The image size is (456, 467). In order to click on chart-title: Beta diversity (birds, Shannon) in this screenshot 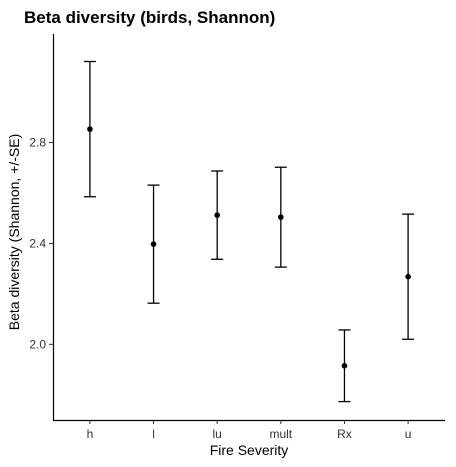, I will do `click(149, 17)`.